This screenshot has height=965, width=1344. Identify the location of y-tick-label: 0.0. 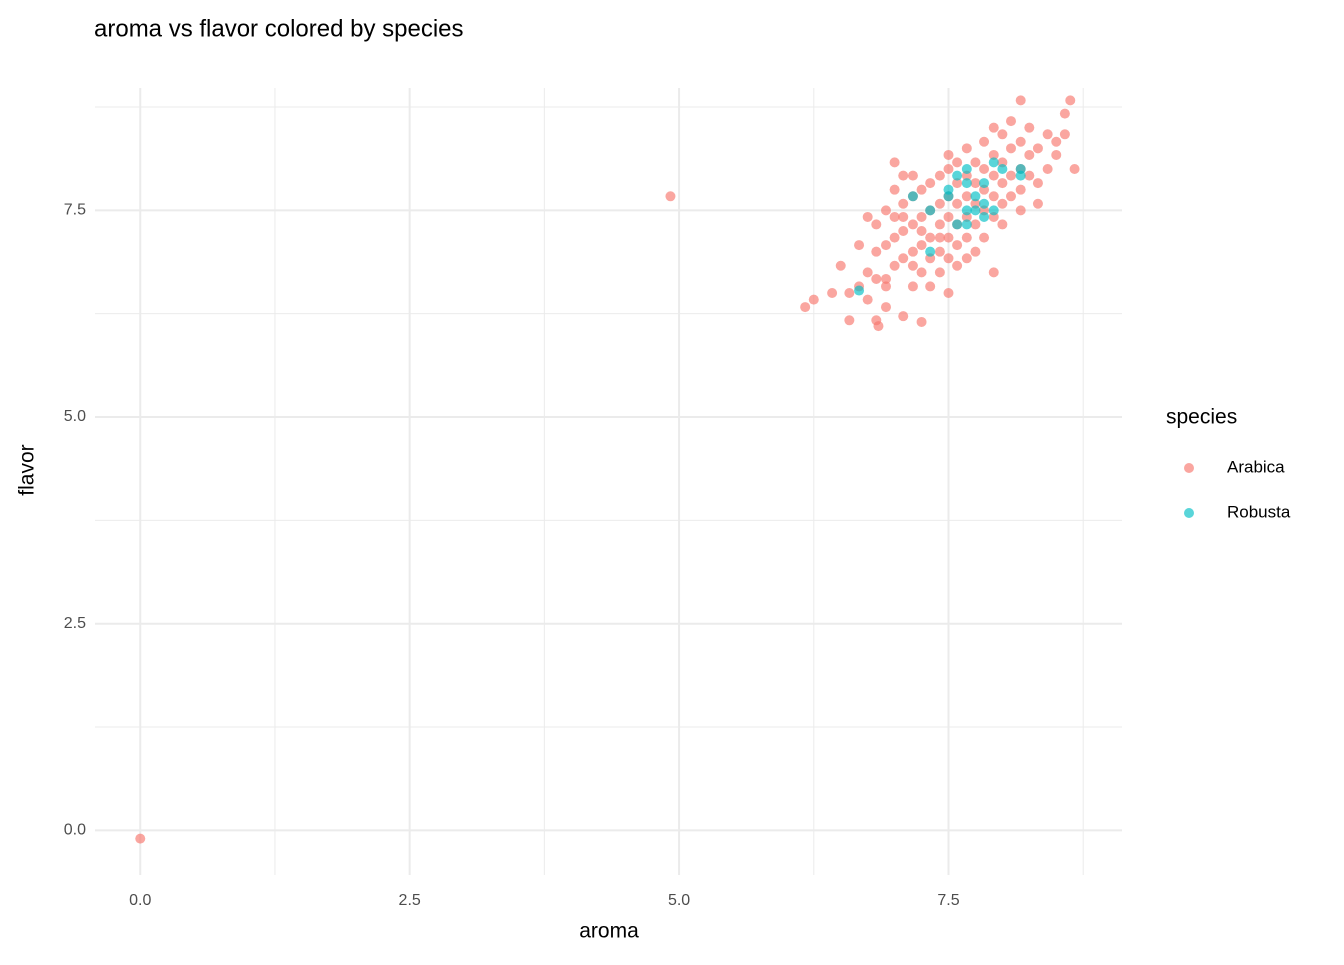
(75, 830).